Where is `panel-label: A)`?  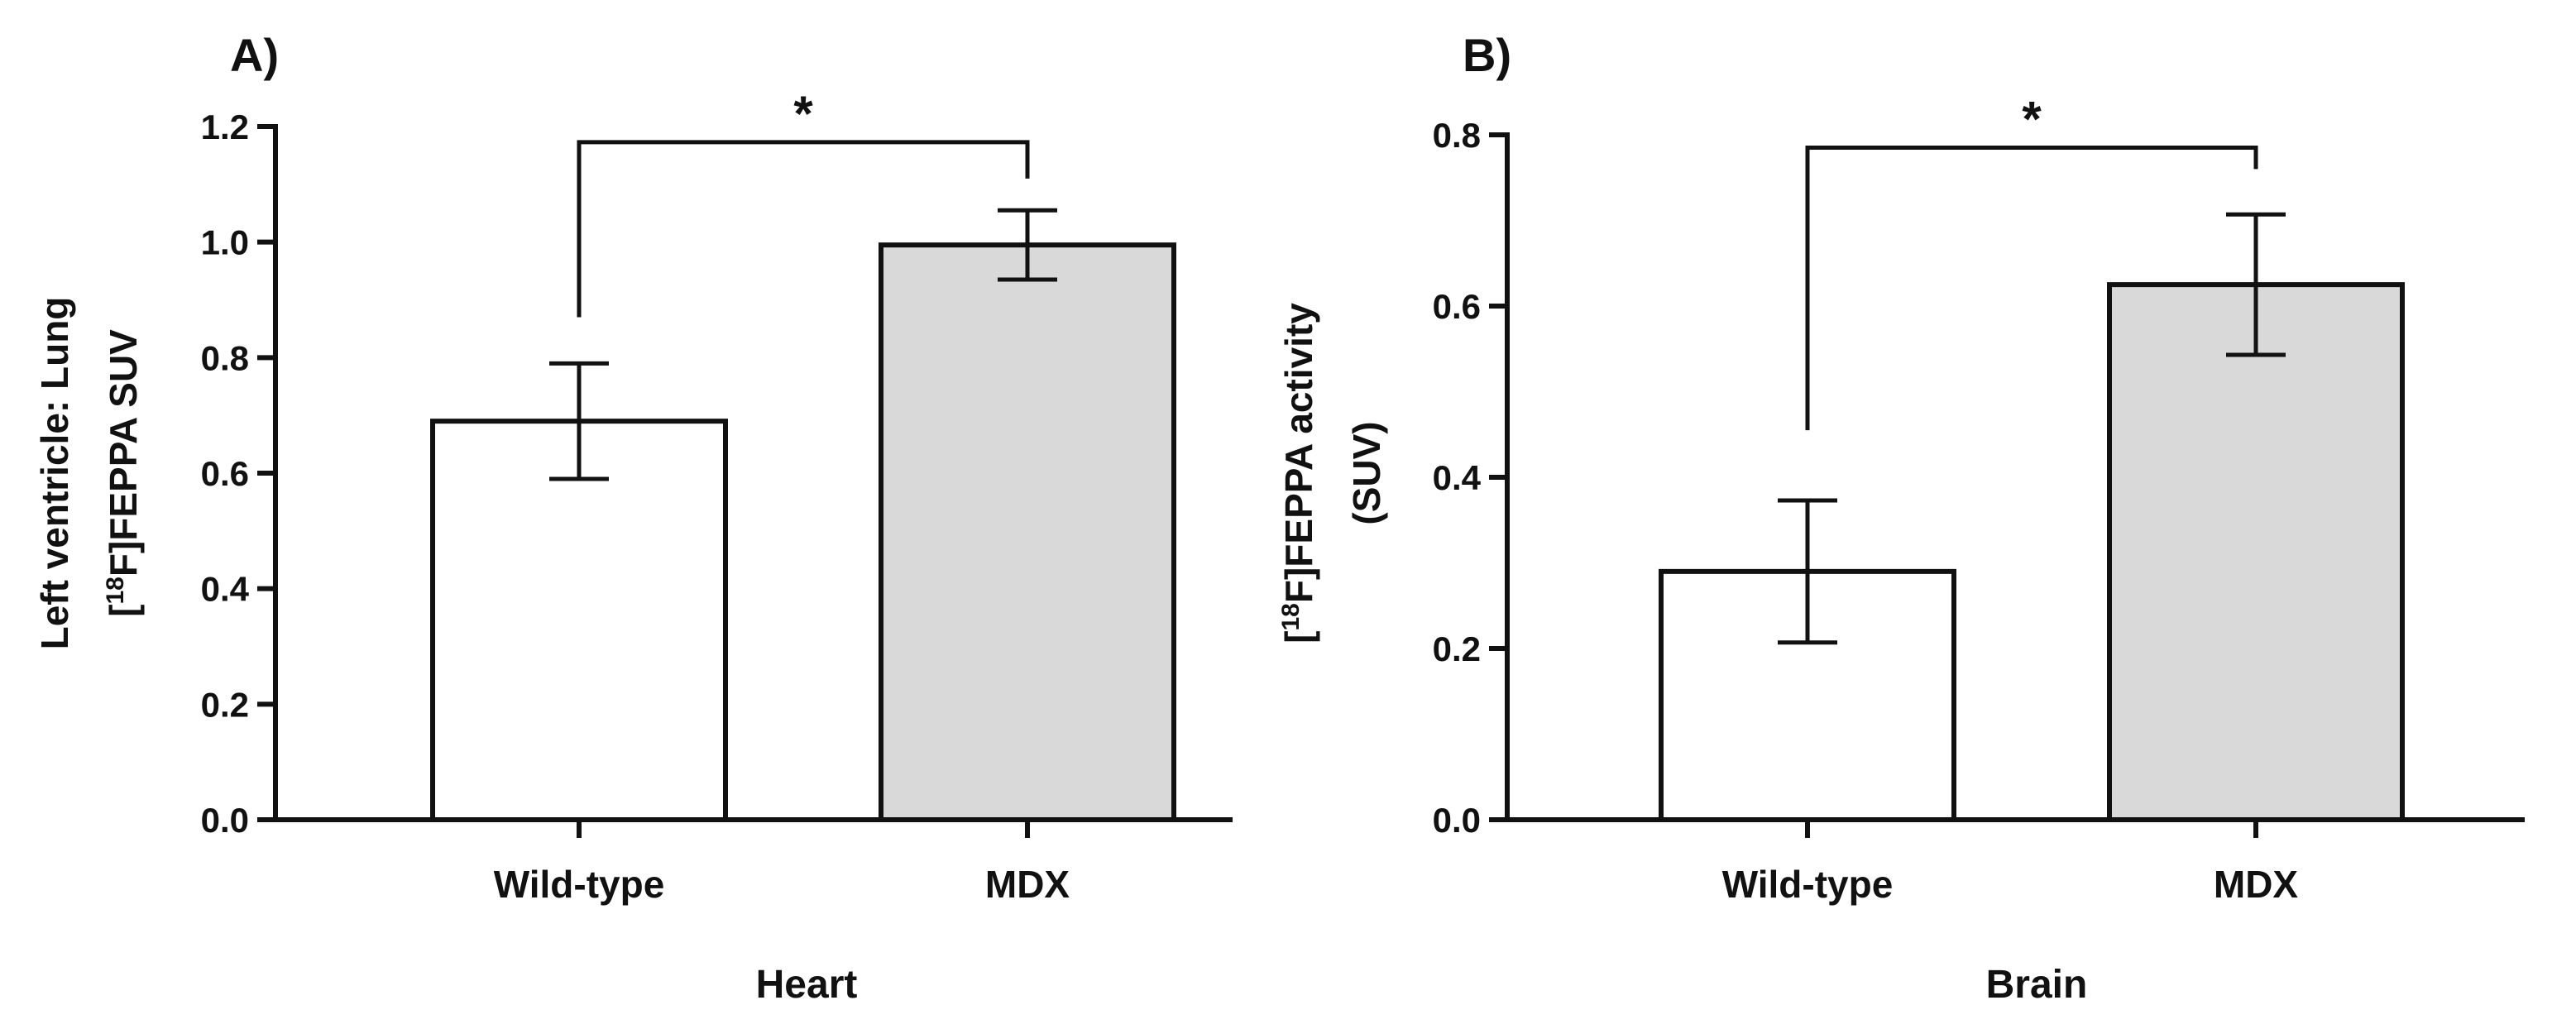
panel-label: A) is located at coordinates (254, 55).